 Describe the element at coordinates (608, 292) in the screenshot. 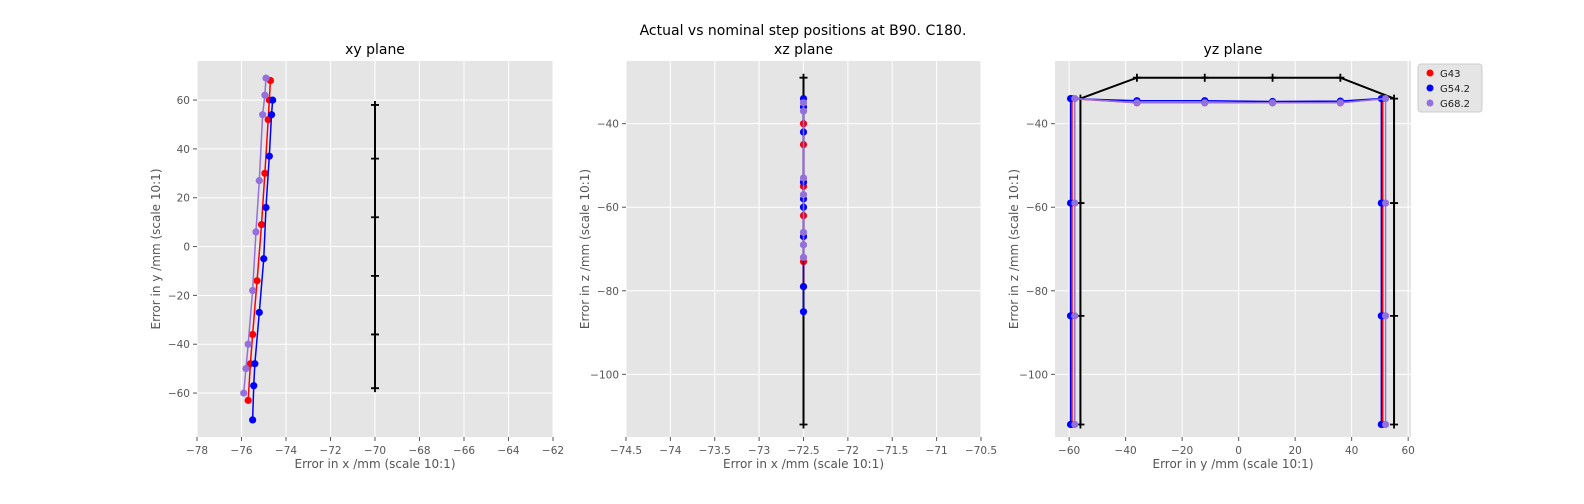

I see `y-tick-label: −80` at that location.